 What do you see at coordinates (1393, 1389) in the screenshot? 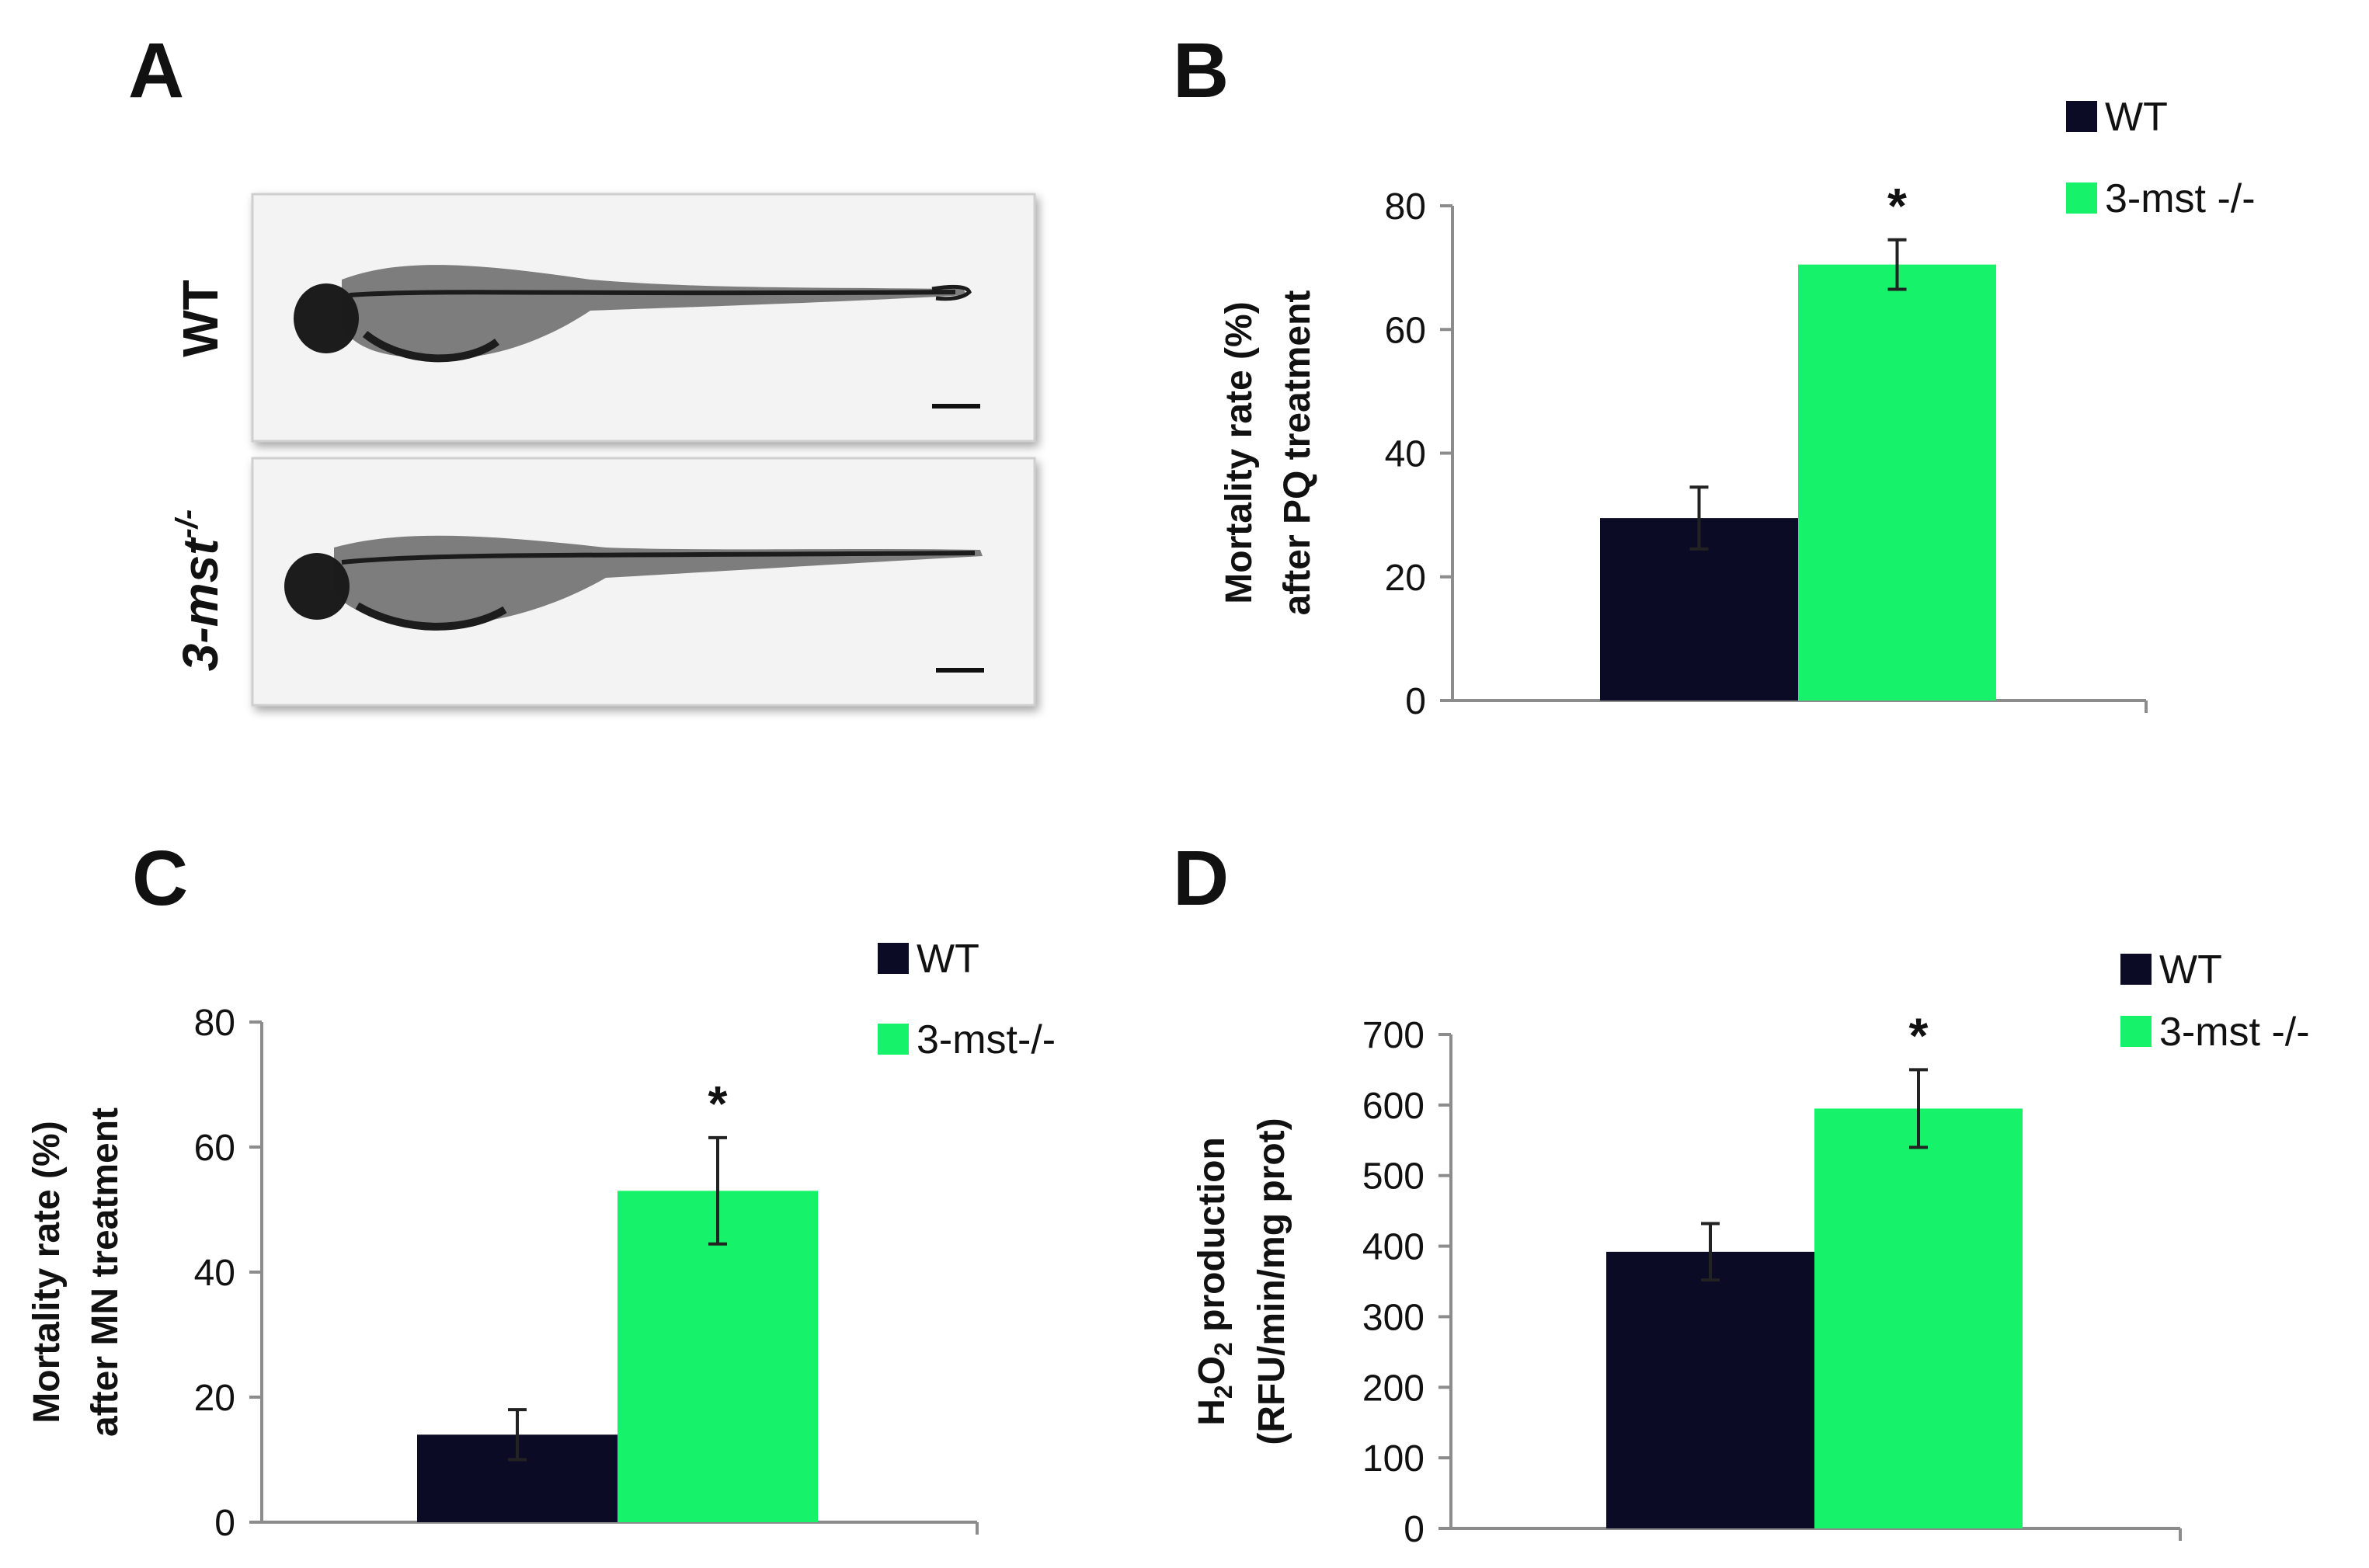
I see `y-tick-label: 200` at bounding box center [1393, 1389].